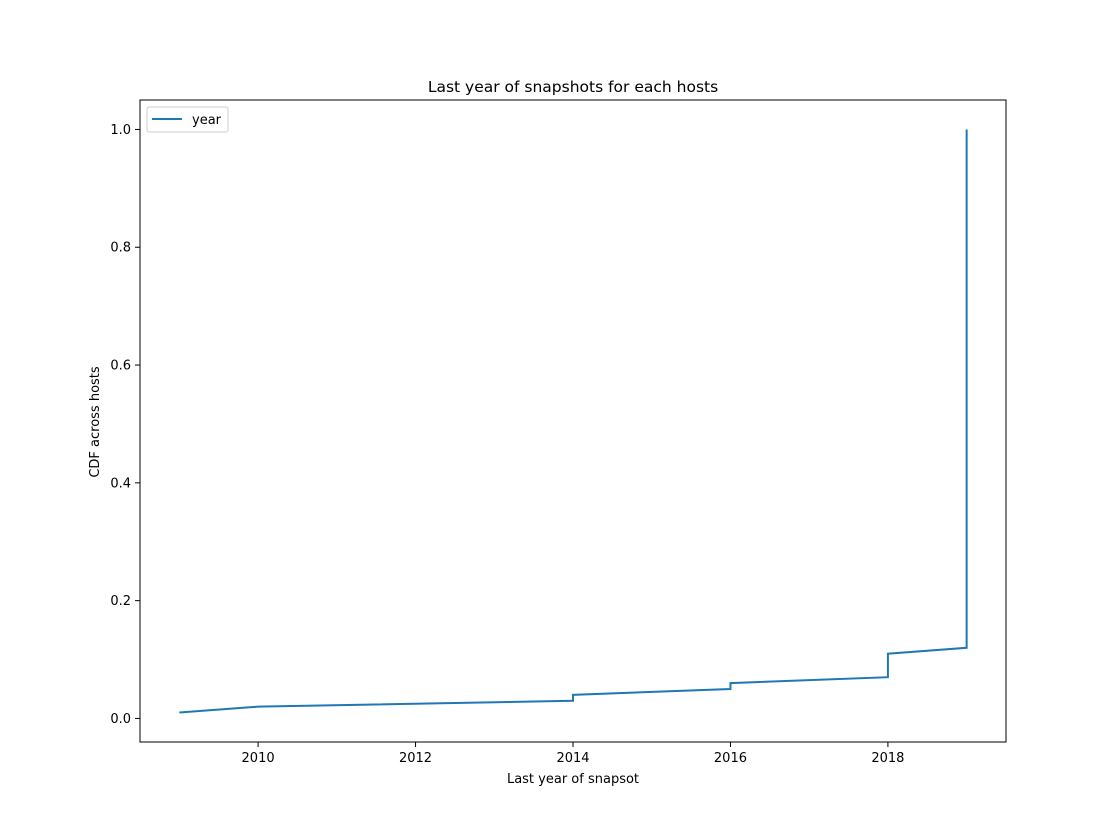  Describe the element at coordinates (120, 483) in the screenshot. I see `y-tick-label: 0.4` at that location.